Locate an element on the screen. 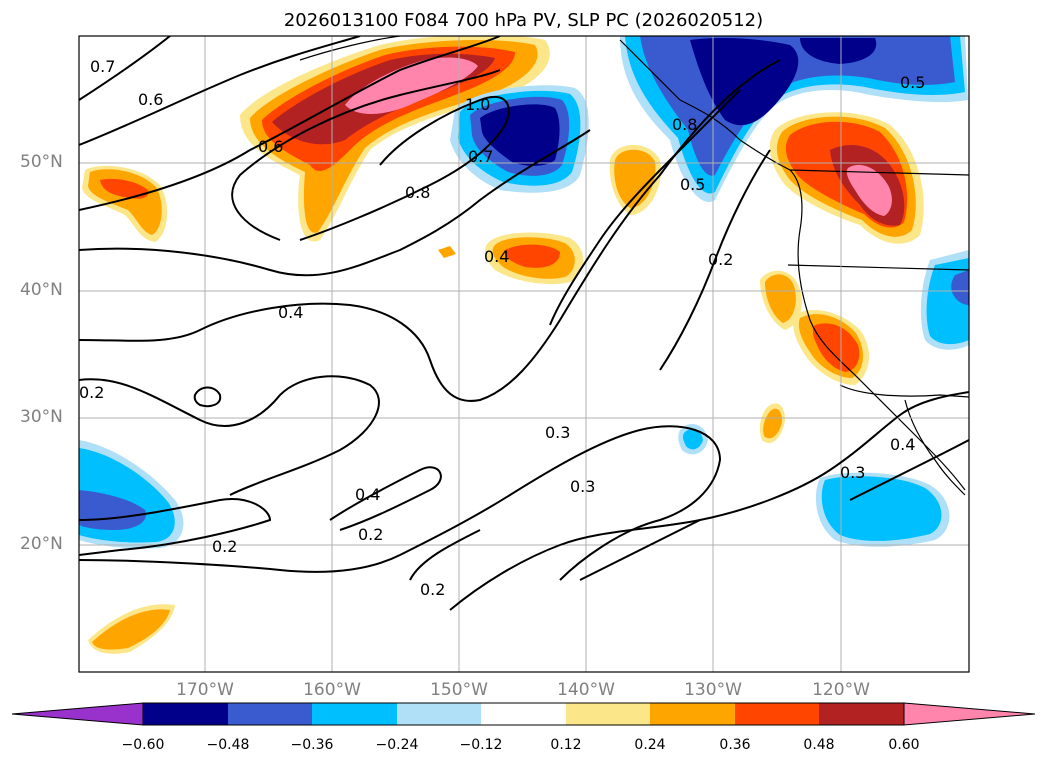  colorbar is located at coordinates (523, 714).